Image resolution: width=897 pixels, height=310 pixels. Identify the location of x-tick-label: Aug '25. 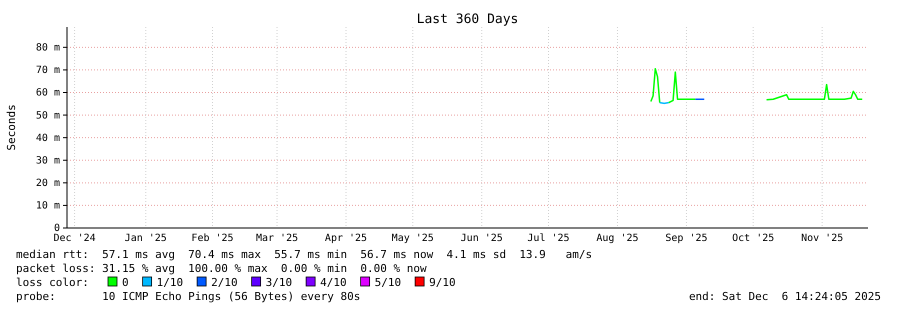
(617, 238).